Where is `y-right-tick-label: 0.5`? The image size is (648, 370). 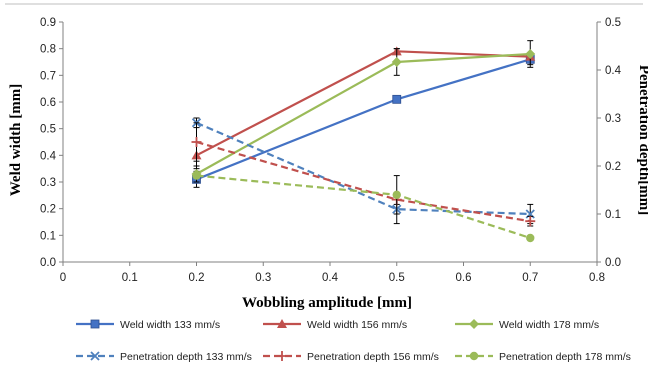 y-right-tick-label: 0.5 is located at coordinates (613, 23).